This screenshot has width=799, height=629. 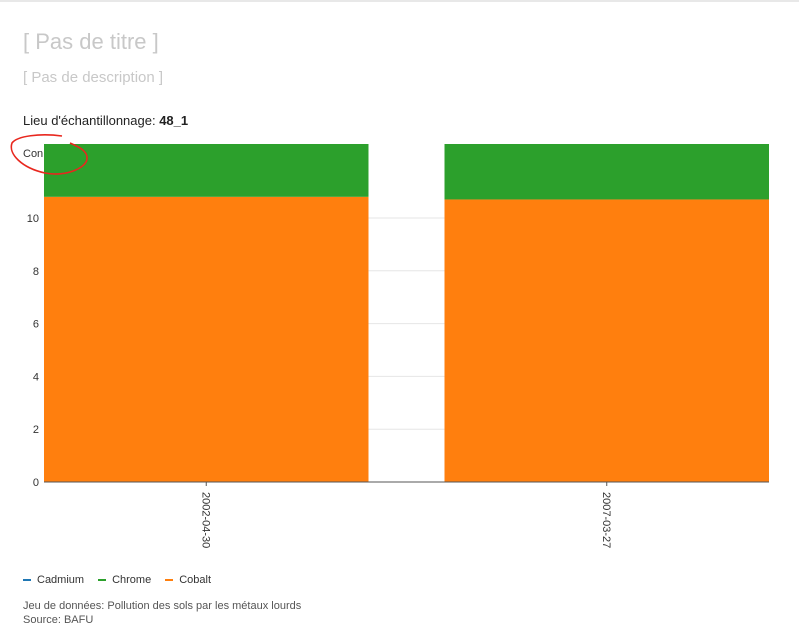 What do you see at coordinates (36, 272) in the screenshot?
I see `y-tick-label: 8` at bounding box center [36, 272].